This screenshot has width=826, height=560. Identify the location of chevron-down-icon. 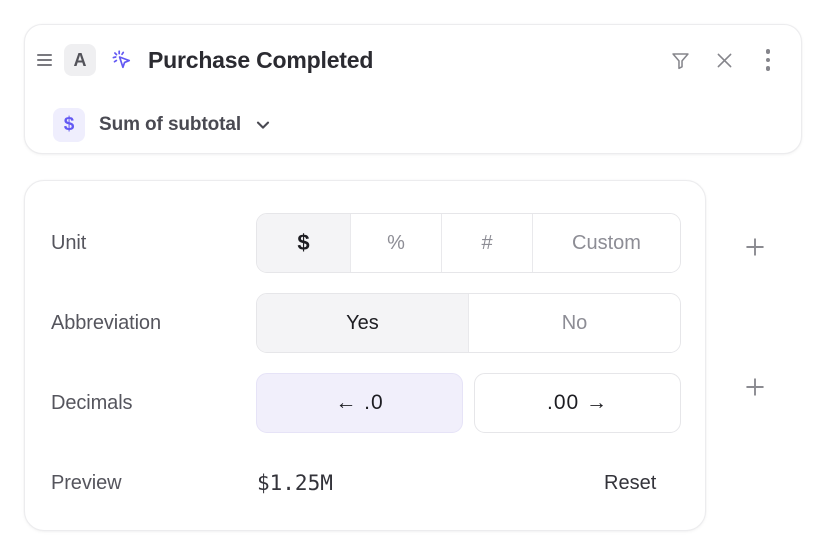
(263, 125).